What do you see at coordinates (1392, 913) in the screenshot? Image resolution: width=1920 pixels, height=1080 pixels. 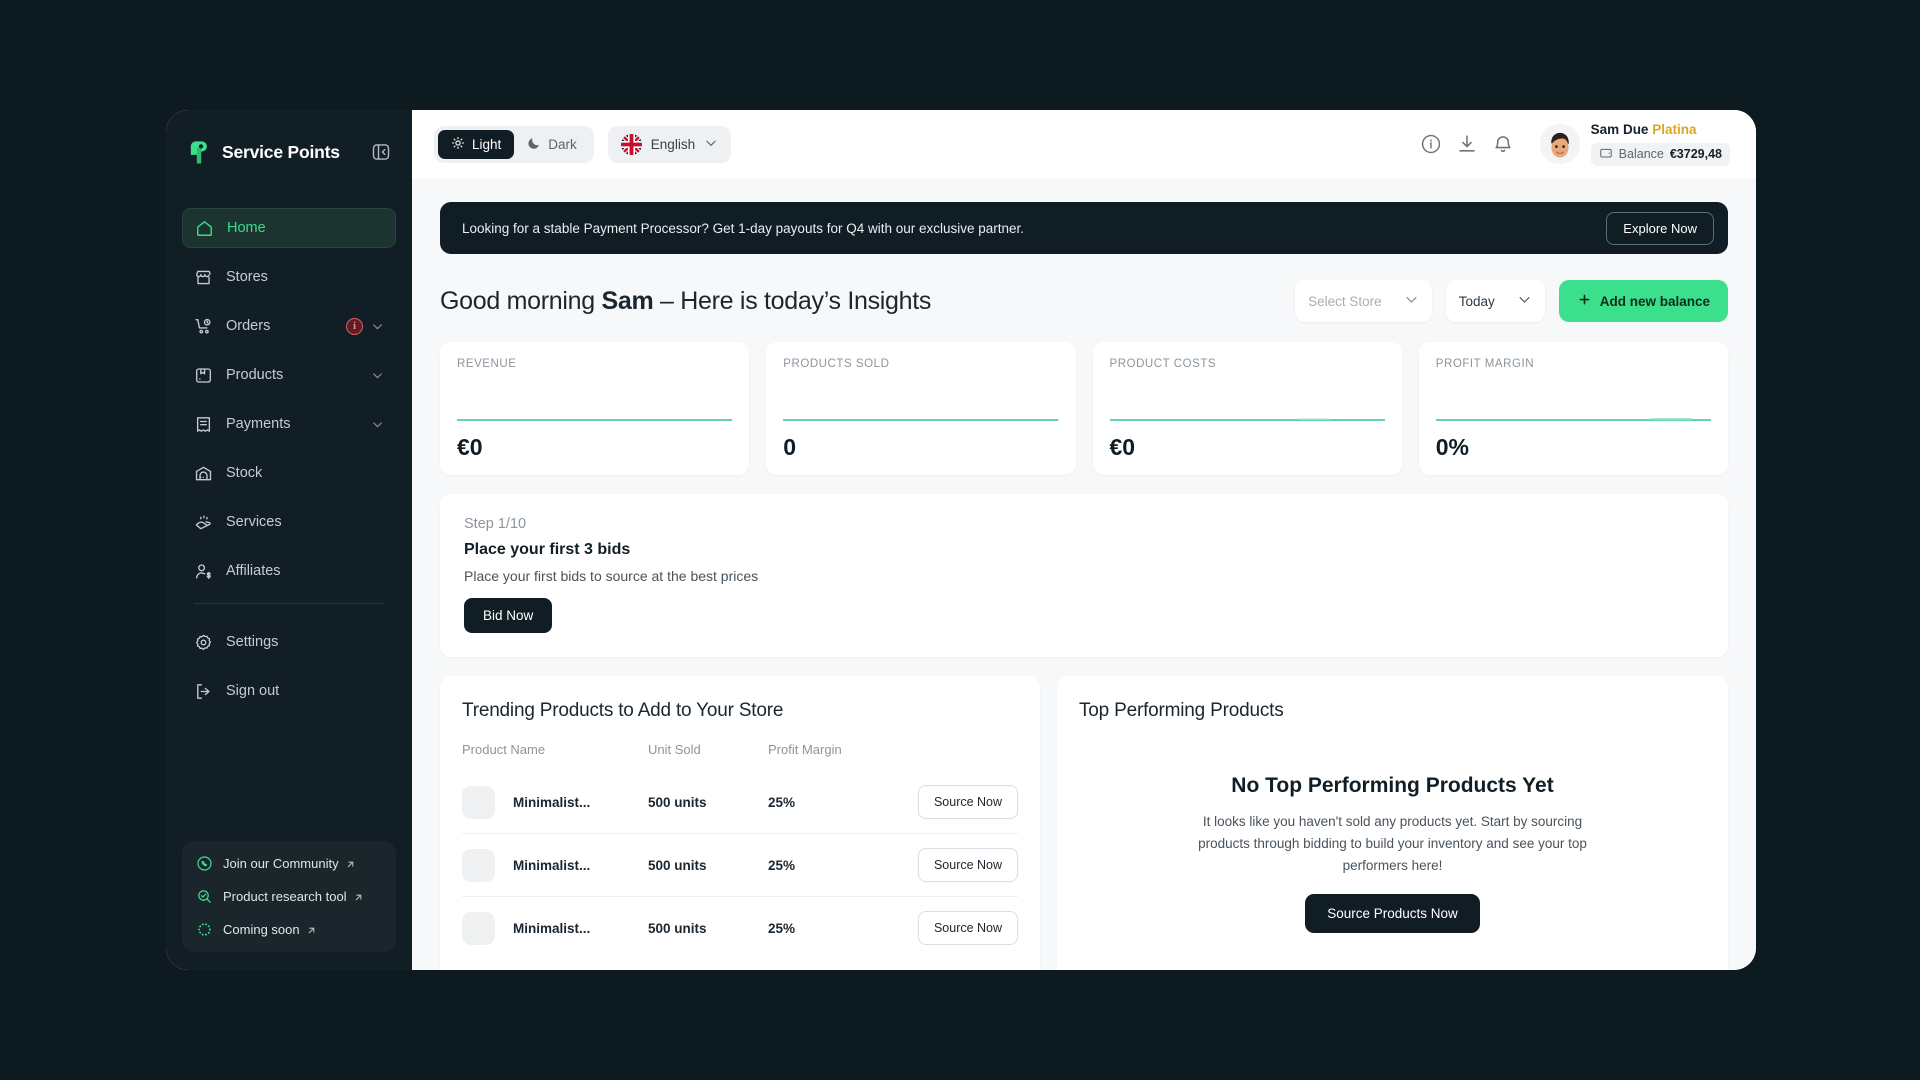 I see `source-products-now-button: Source Products Now` at bounding box center [1392, 913].